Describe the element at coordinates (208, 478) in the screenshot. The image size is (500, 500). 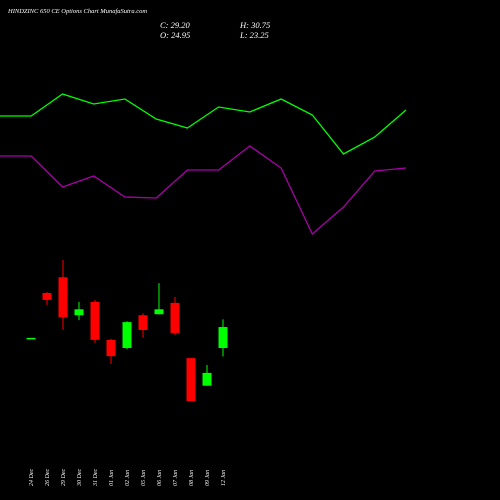
I see `x-tick-label: 09 Jan` at that location.